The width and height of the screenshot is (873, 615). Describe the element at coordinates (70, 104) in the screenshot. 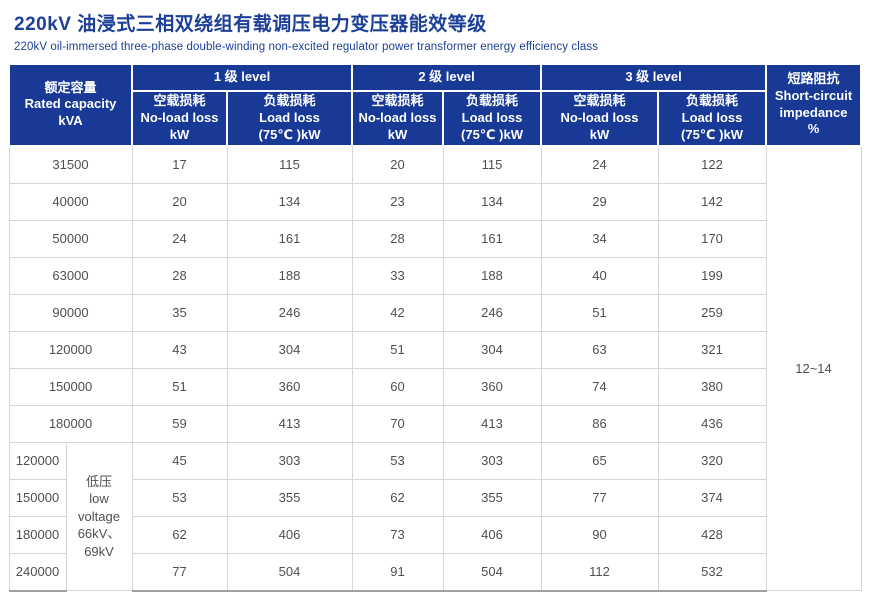

I see `header-rated-capacity: 额定容量 Rated capacity kVA` at that location.